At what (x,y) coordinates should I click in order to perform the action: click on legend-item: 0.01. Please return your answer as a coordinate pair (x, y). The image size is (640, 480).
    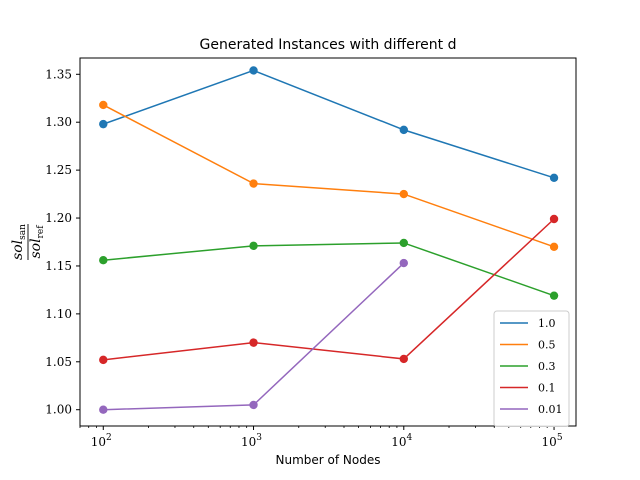
    Looking at the image, I should click on (531, 409).